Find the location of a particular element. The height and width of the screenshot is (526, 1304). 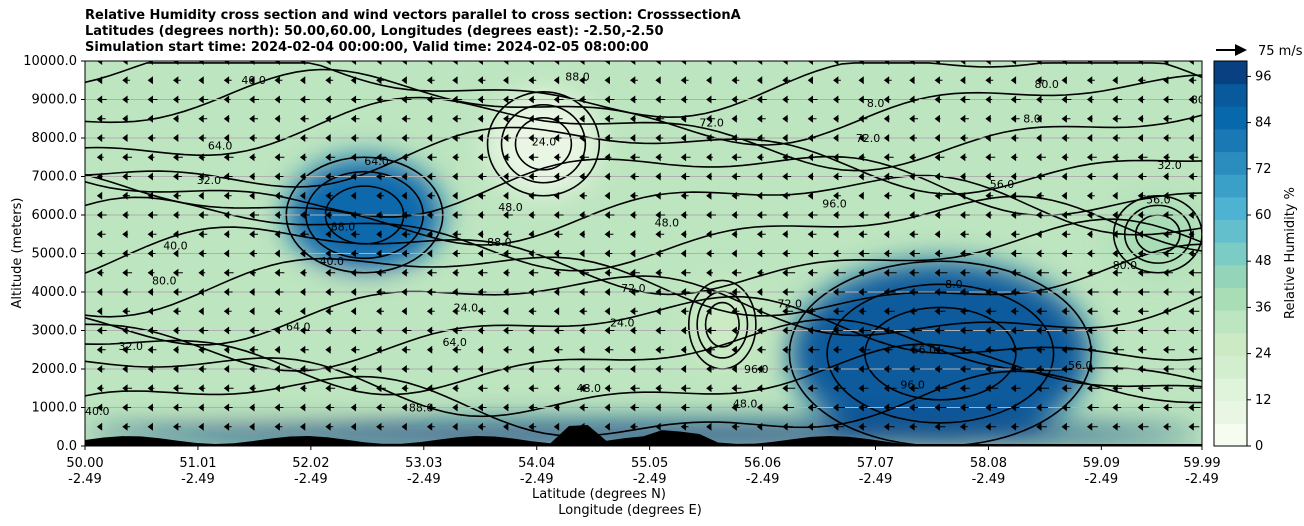

x-tick-label-longitude: -2.49 is located at coordinates (650, 479).